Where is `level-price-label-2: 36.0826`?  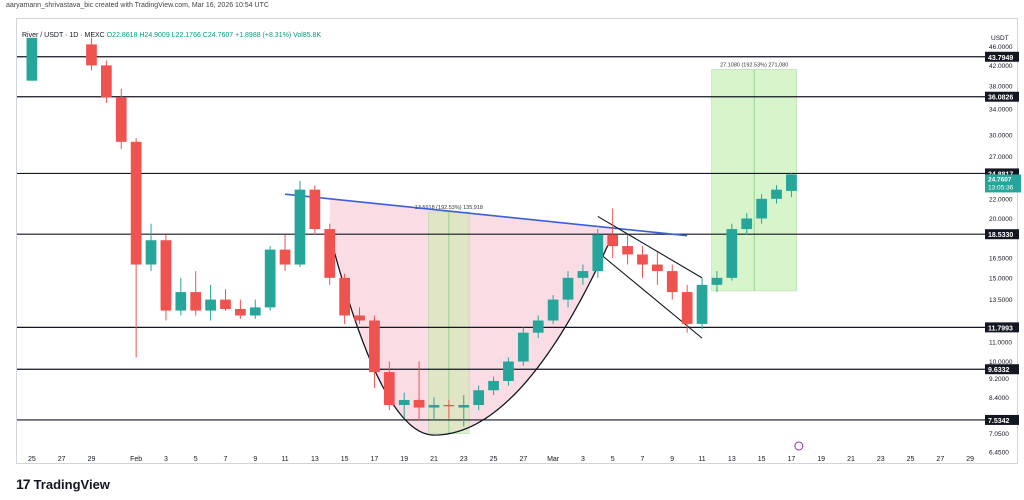 level-price-label-2: 36.0826 is located at coordinates (1000, 98).